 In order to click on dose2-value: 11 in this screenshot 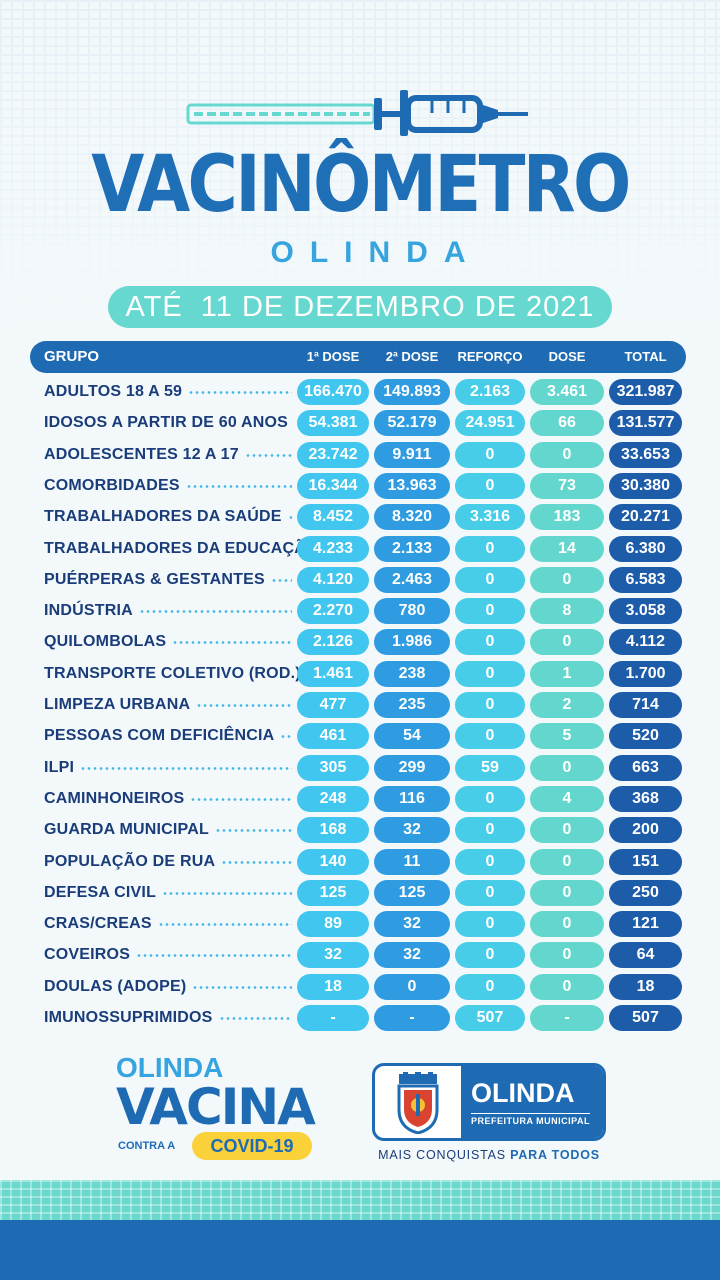, I will do `click(412, 861)`.